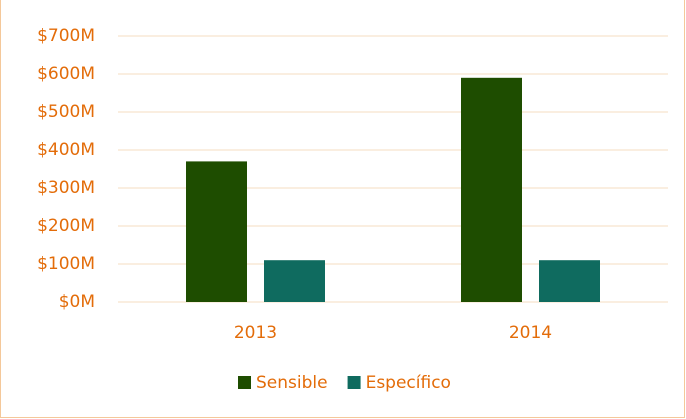  What do you see at coordinates (255, 333) in the screenshot?
I see `x-tick-label: 2013` at bounding box center [255, 333].